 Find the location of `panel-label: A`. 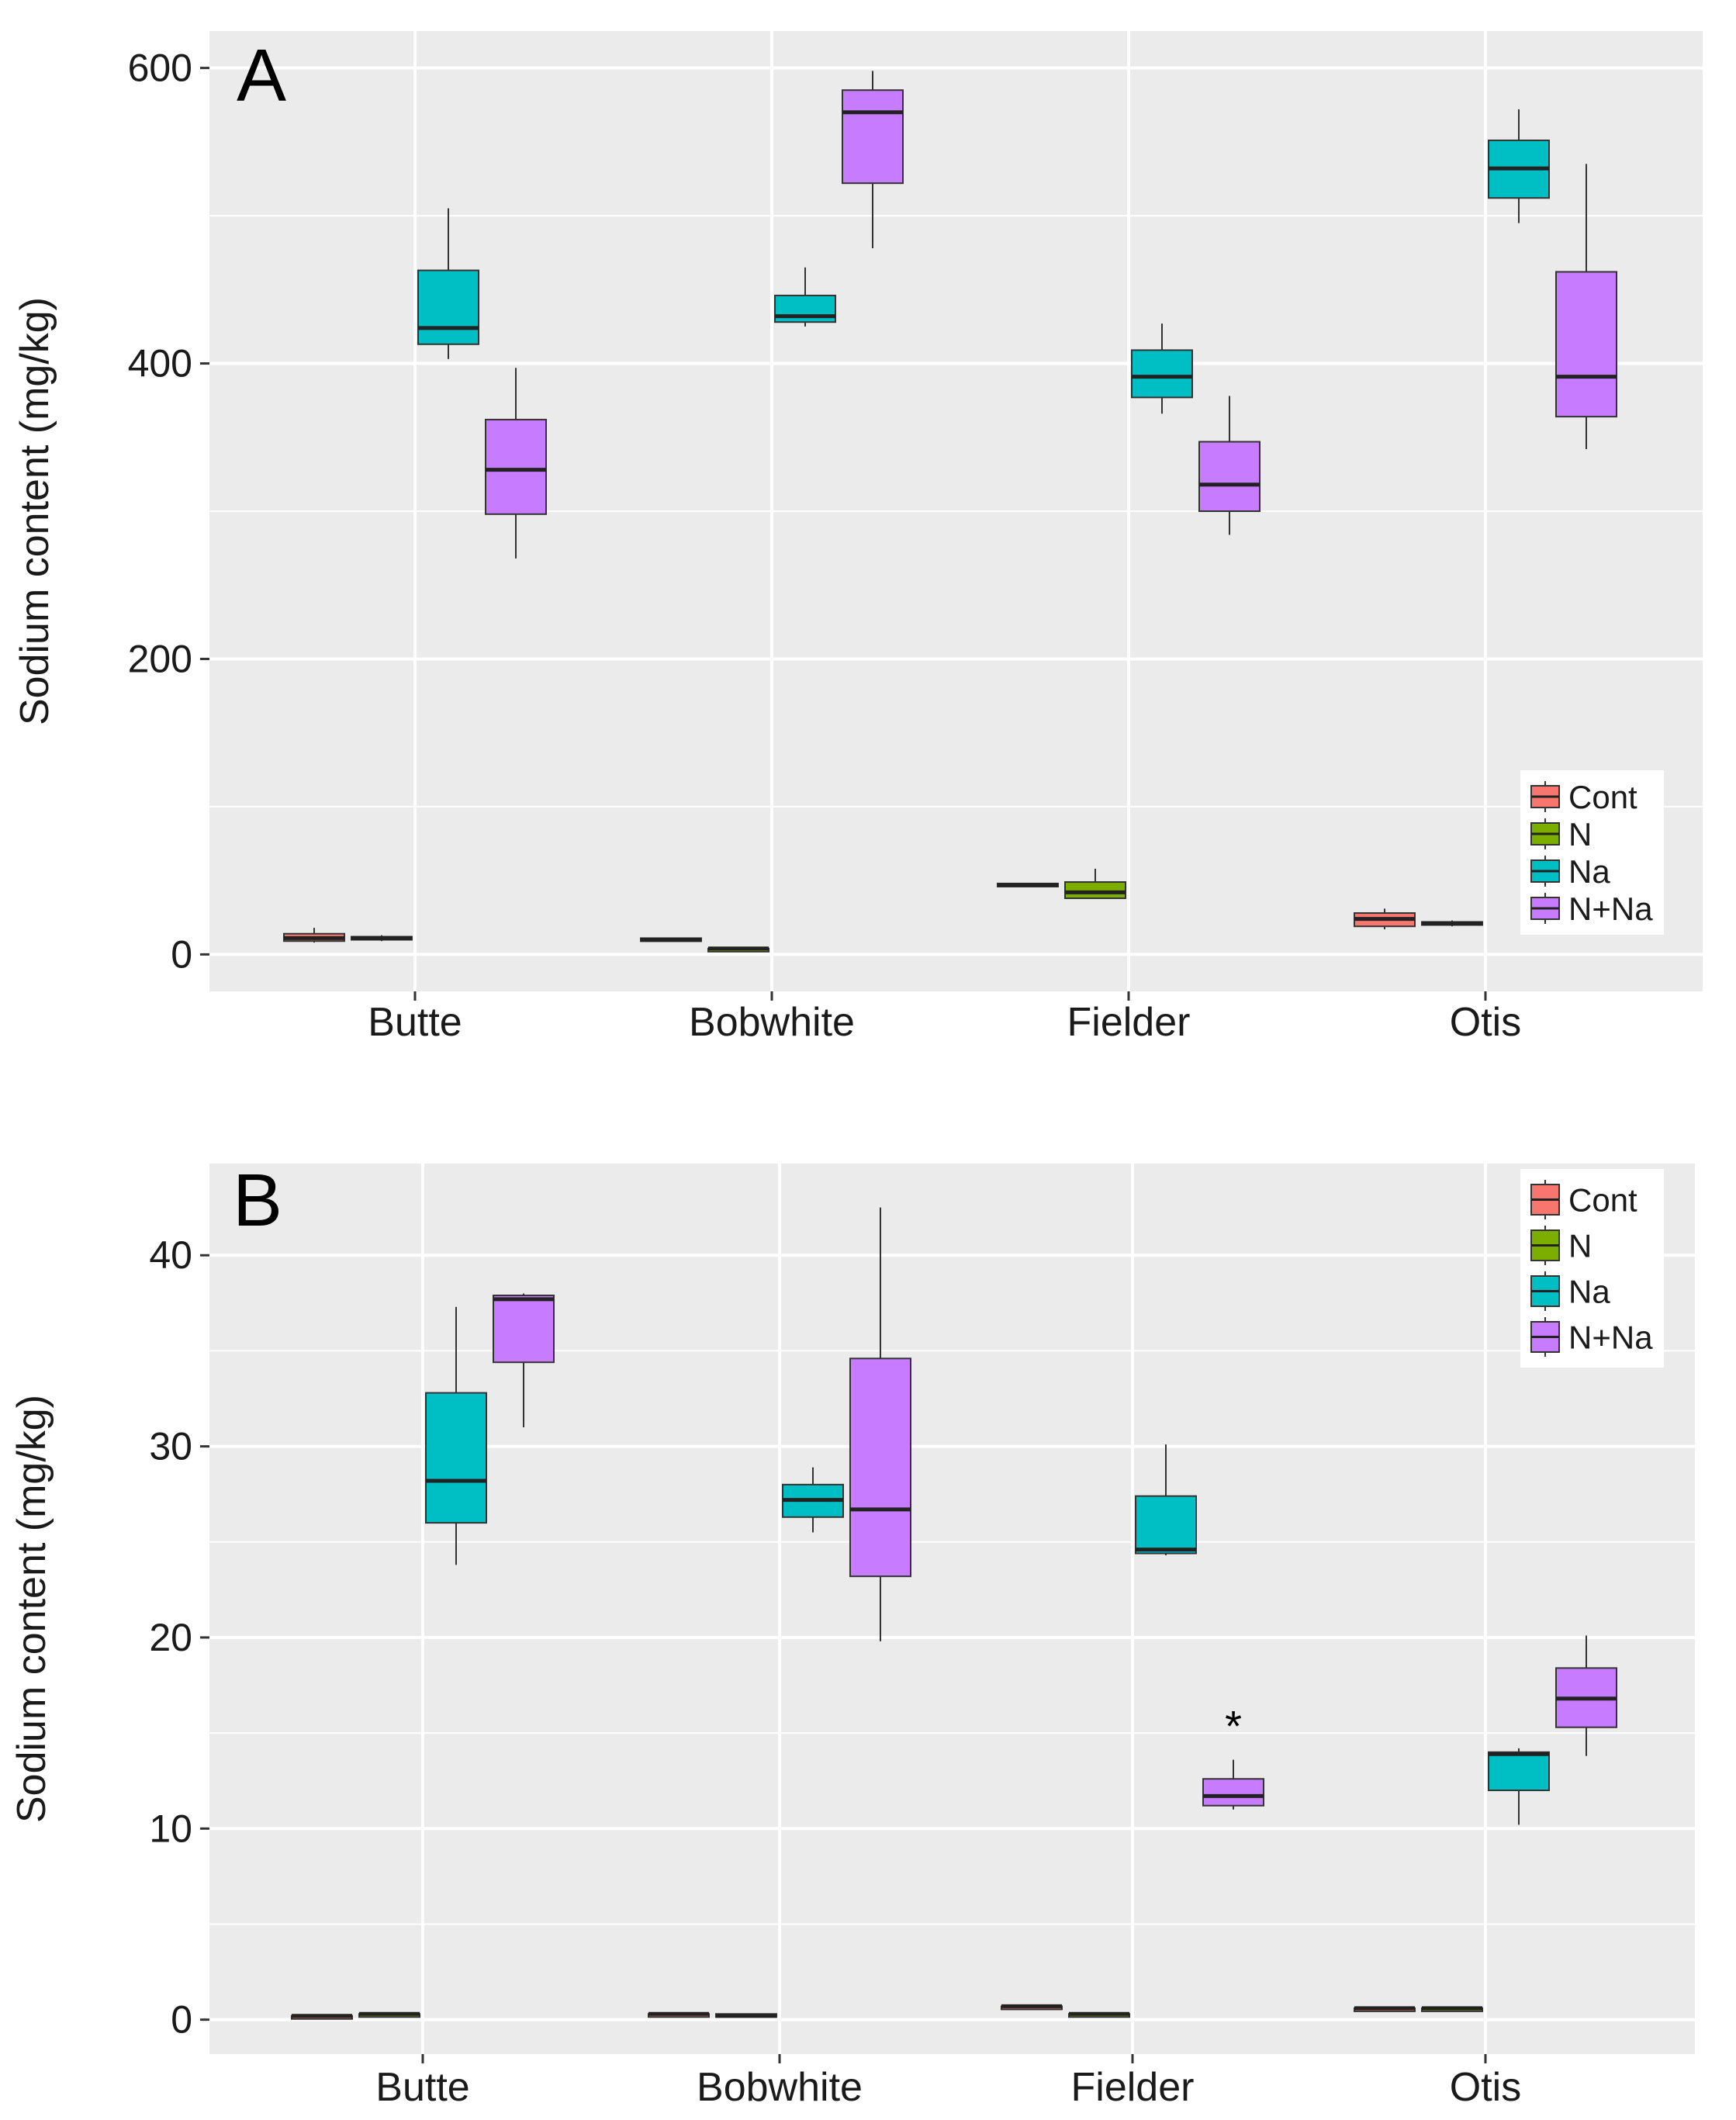

panel-label: A is located at coordinates (261, 76).